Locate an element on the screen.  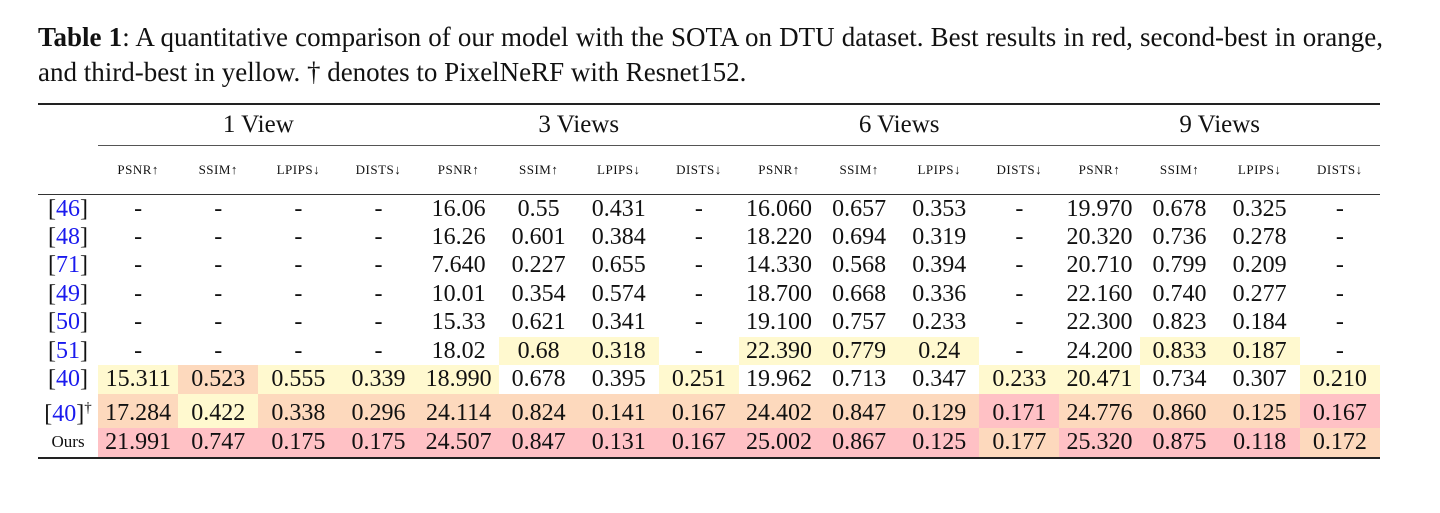
citation-link: 49 is located at coordinates (68, 293).